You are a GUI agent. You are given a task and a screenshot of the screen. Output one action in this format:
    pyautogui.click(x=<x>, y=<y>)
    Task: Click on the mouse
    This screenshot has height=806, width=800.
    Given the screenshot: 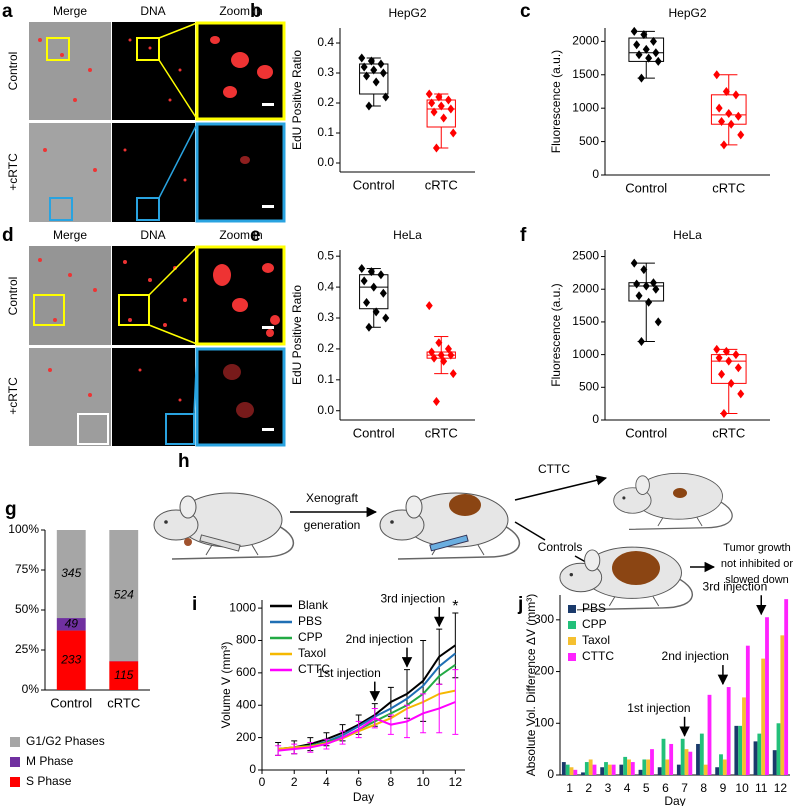 What is the action you would take?
    pyautogui.click(x=224, y=526)
    